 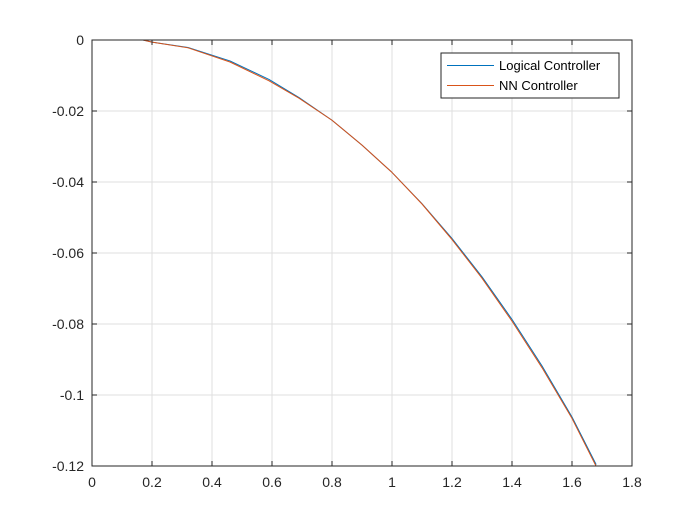 I want to click on x-tick-label: 0.6, so click(x=272, y=482).